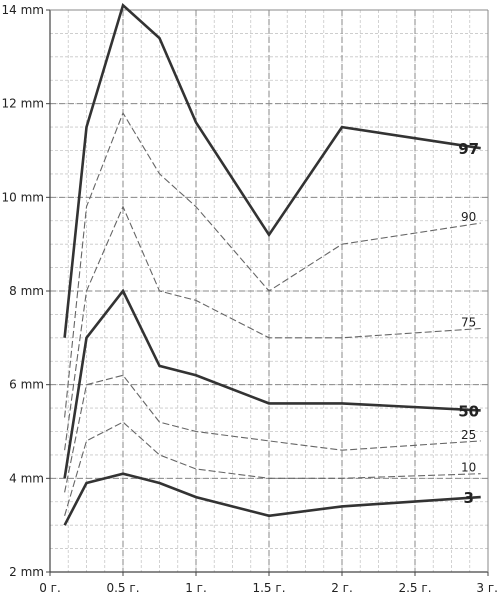 The width and height of the screenshot is (500, 600). I want to click on series-label-p75: 75, so click(468, 322).